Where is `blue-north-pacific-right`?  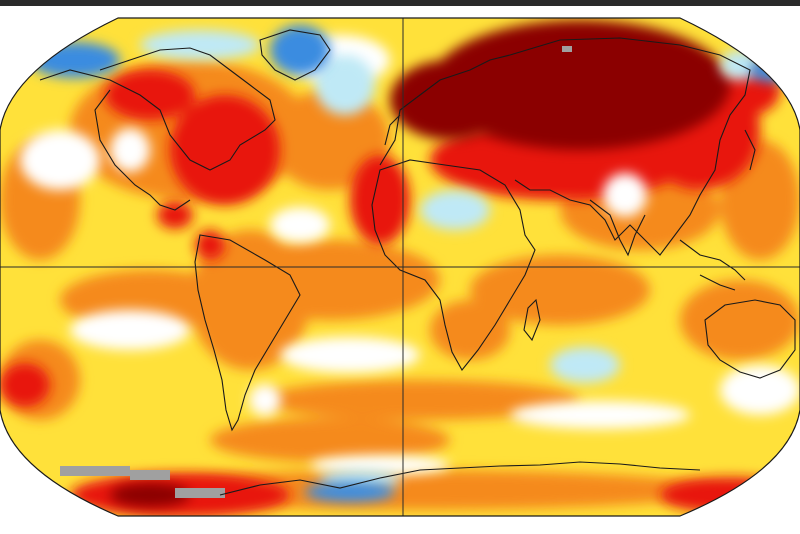
blue-north-pacific-right is located at coordinates (770, 70).